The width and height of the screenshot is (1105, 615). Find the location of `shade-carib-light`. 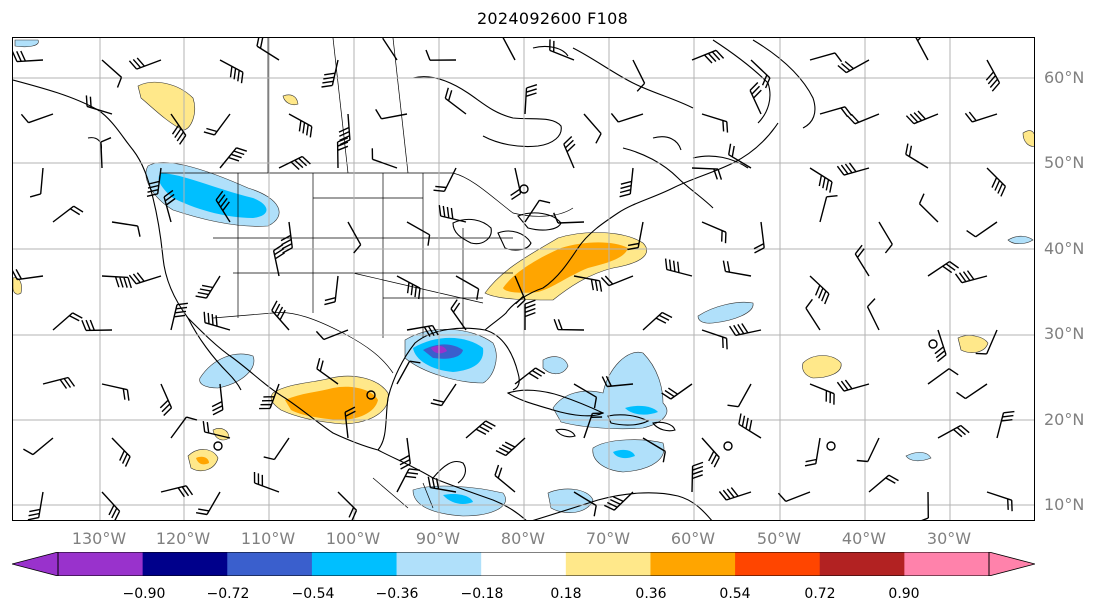

shade-carib-light is located at coordinates (610, 390).